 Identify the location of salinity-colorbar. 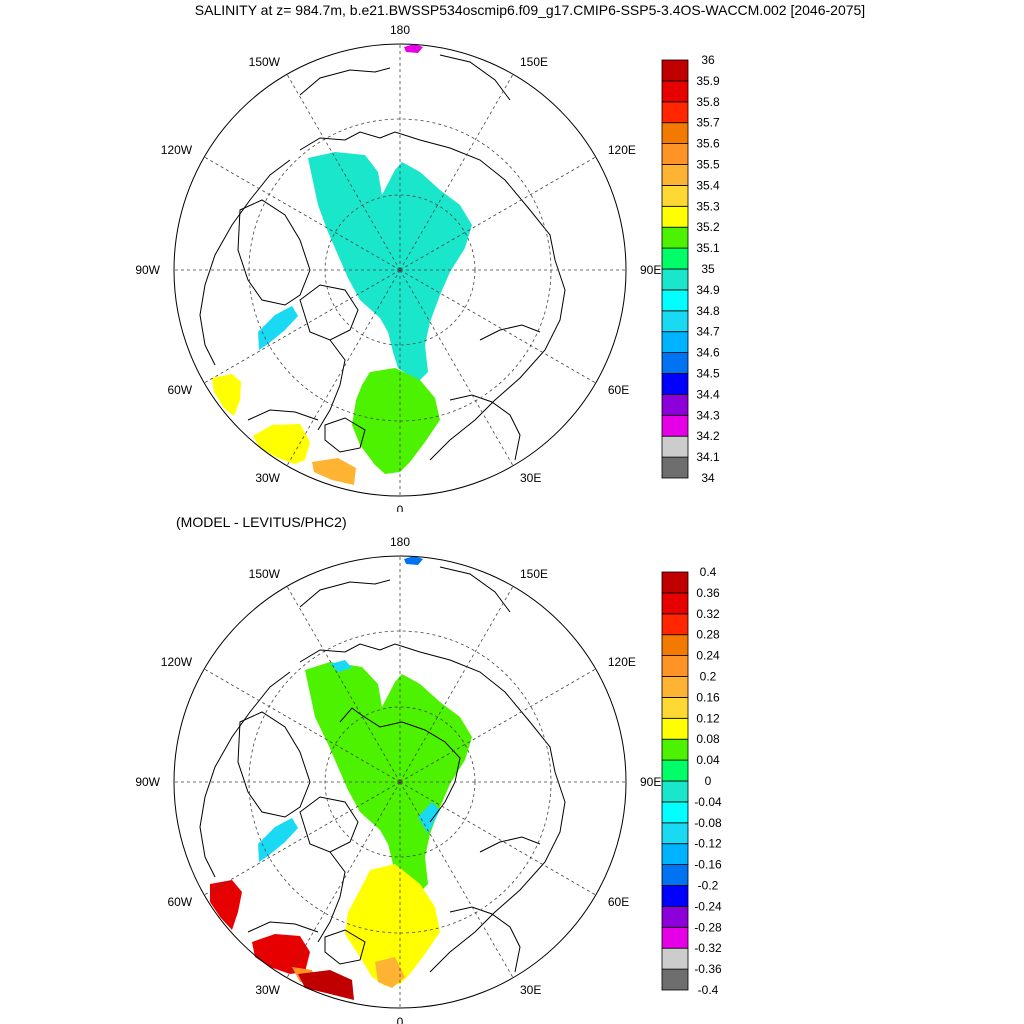
(675, 269).